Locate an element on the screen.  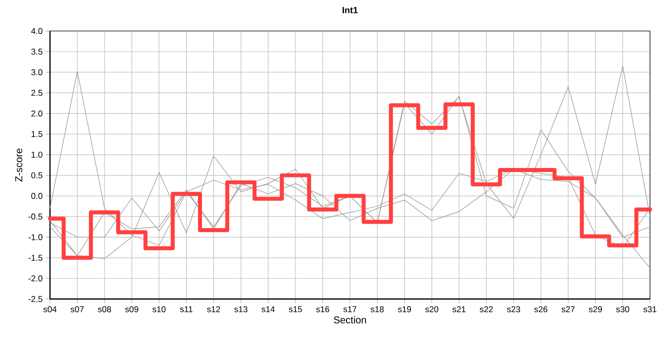
y-axis-title: Z-score is located at coordinates (18, 165).